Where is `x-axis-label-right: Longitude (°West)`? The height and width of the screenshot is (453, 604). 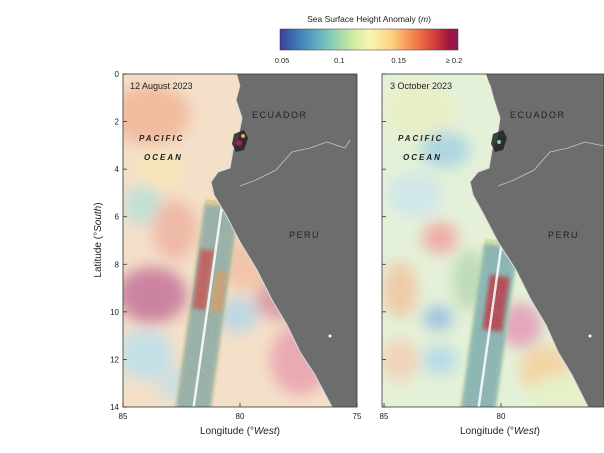 x-axis-label-right: Longitude (°West) is located at coordinates (500, 431).